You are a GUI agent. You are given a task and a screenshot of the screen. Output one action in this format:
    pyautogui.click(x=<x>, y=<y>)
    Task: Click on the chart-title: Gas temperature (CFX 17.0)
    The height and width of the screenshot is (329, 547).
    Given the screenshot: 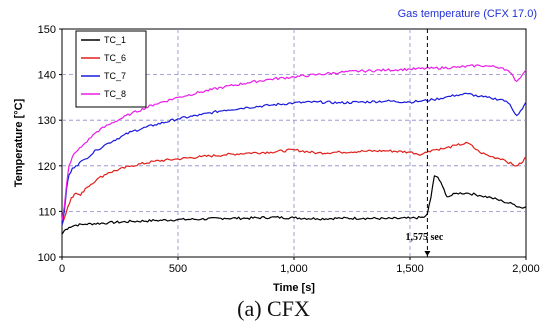 What is the action you would take?
    pyautogui.click(x=467, y=14)
    